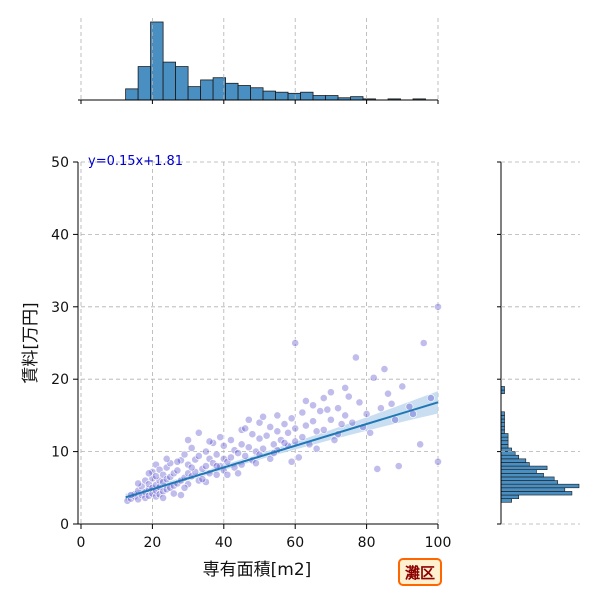  Describe the element at coordinates (152, 543) in the screenshot. I see `x-tick-label: 20` at that location.